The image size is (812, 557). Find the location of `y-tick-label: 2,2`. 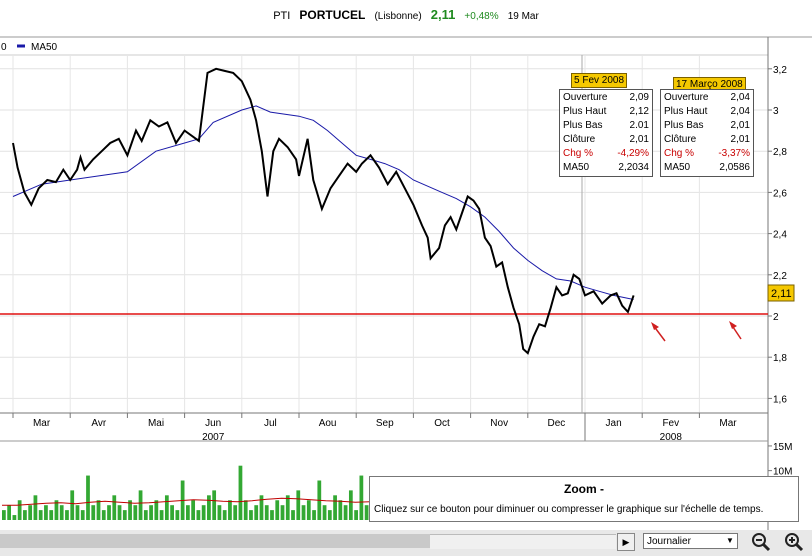

y-tick-label: 2,2 is located at coordinates (780, 276).